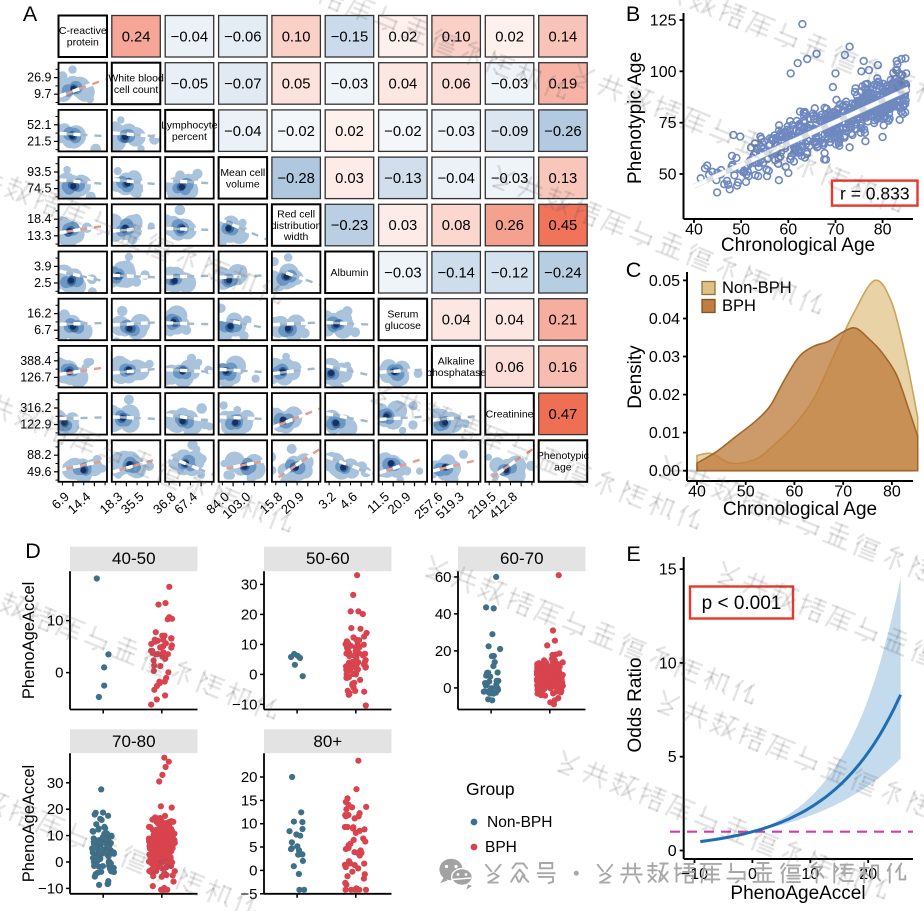  I want to click on svg-text: 0.10, so click(296, 38).